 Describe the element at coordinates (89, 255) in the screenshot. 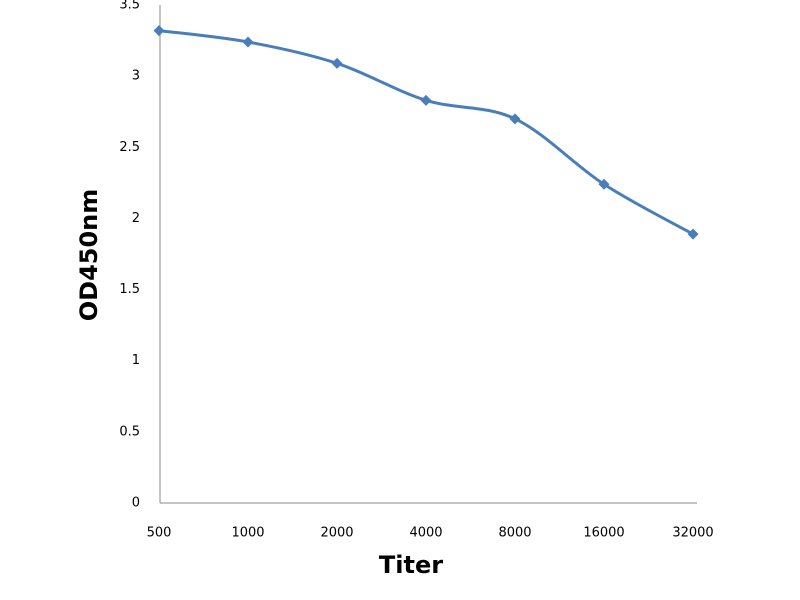

I see `y-axis-title: OD450nm` at that location.